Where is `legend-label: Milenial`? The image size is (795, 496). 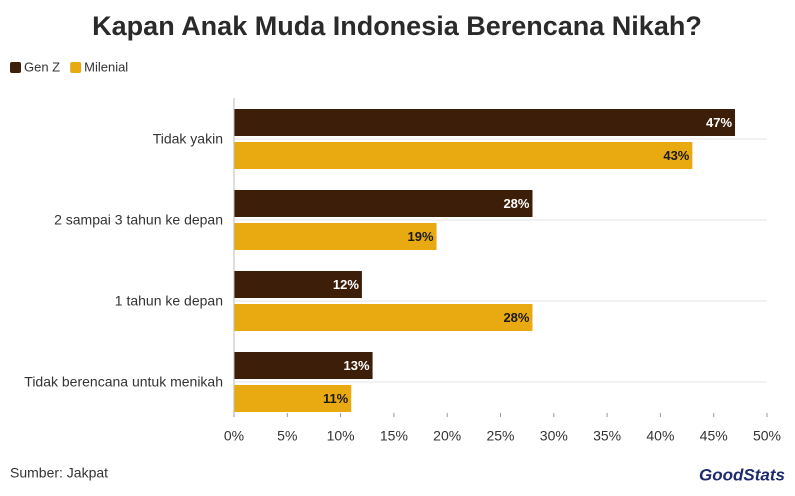
legend-label: Milenial is located at coordinates (106, 66).